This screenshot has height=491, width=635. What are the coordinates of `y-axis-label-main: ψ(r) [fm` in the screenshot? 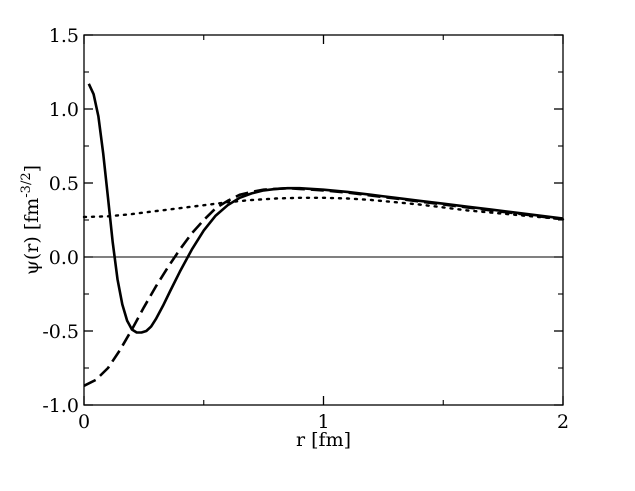 It's located at (32, 236).